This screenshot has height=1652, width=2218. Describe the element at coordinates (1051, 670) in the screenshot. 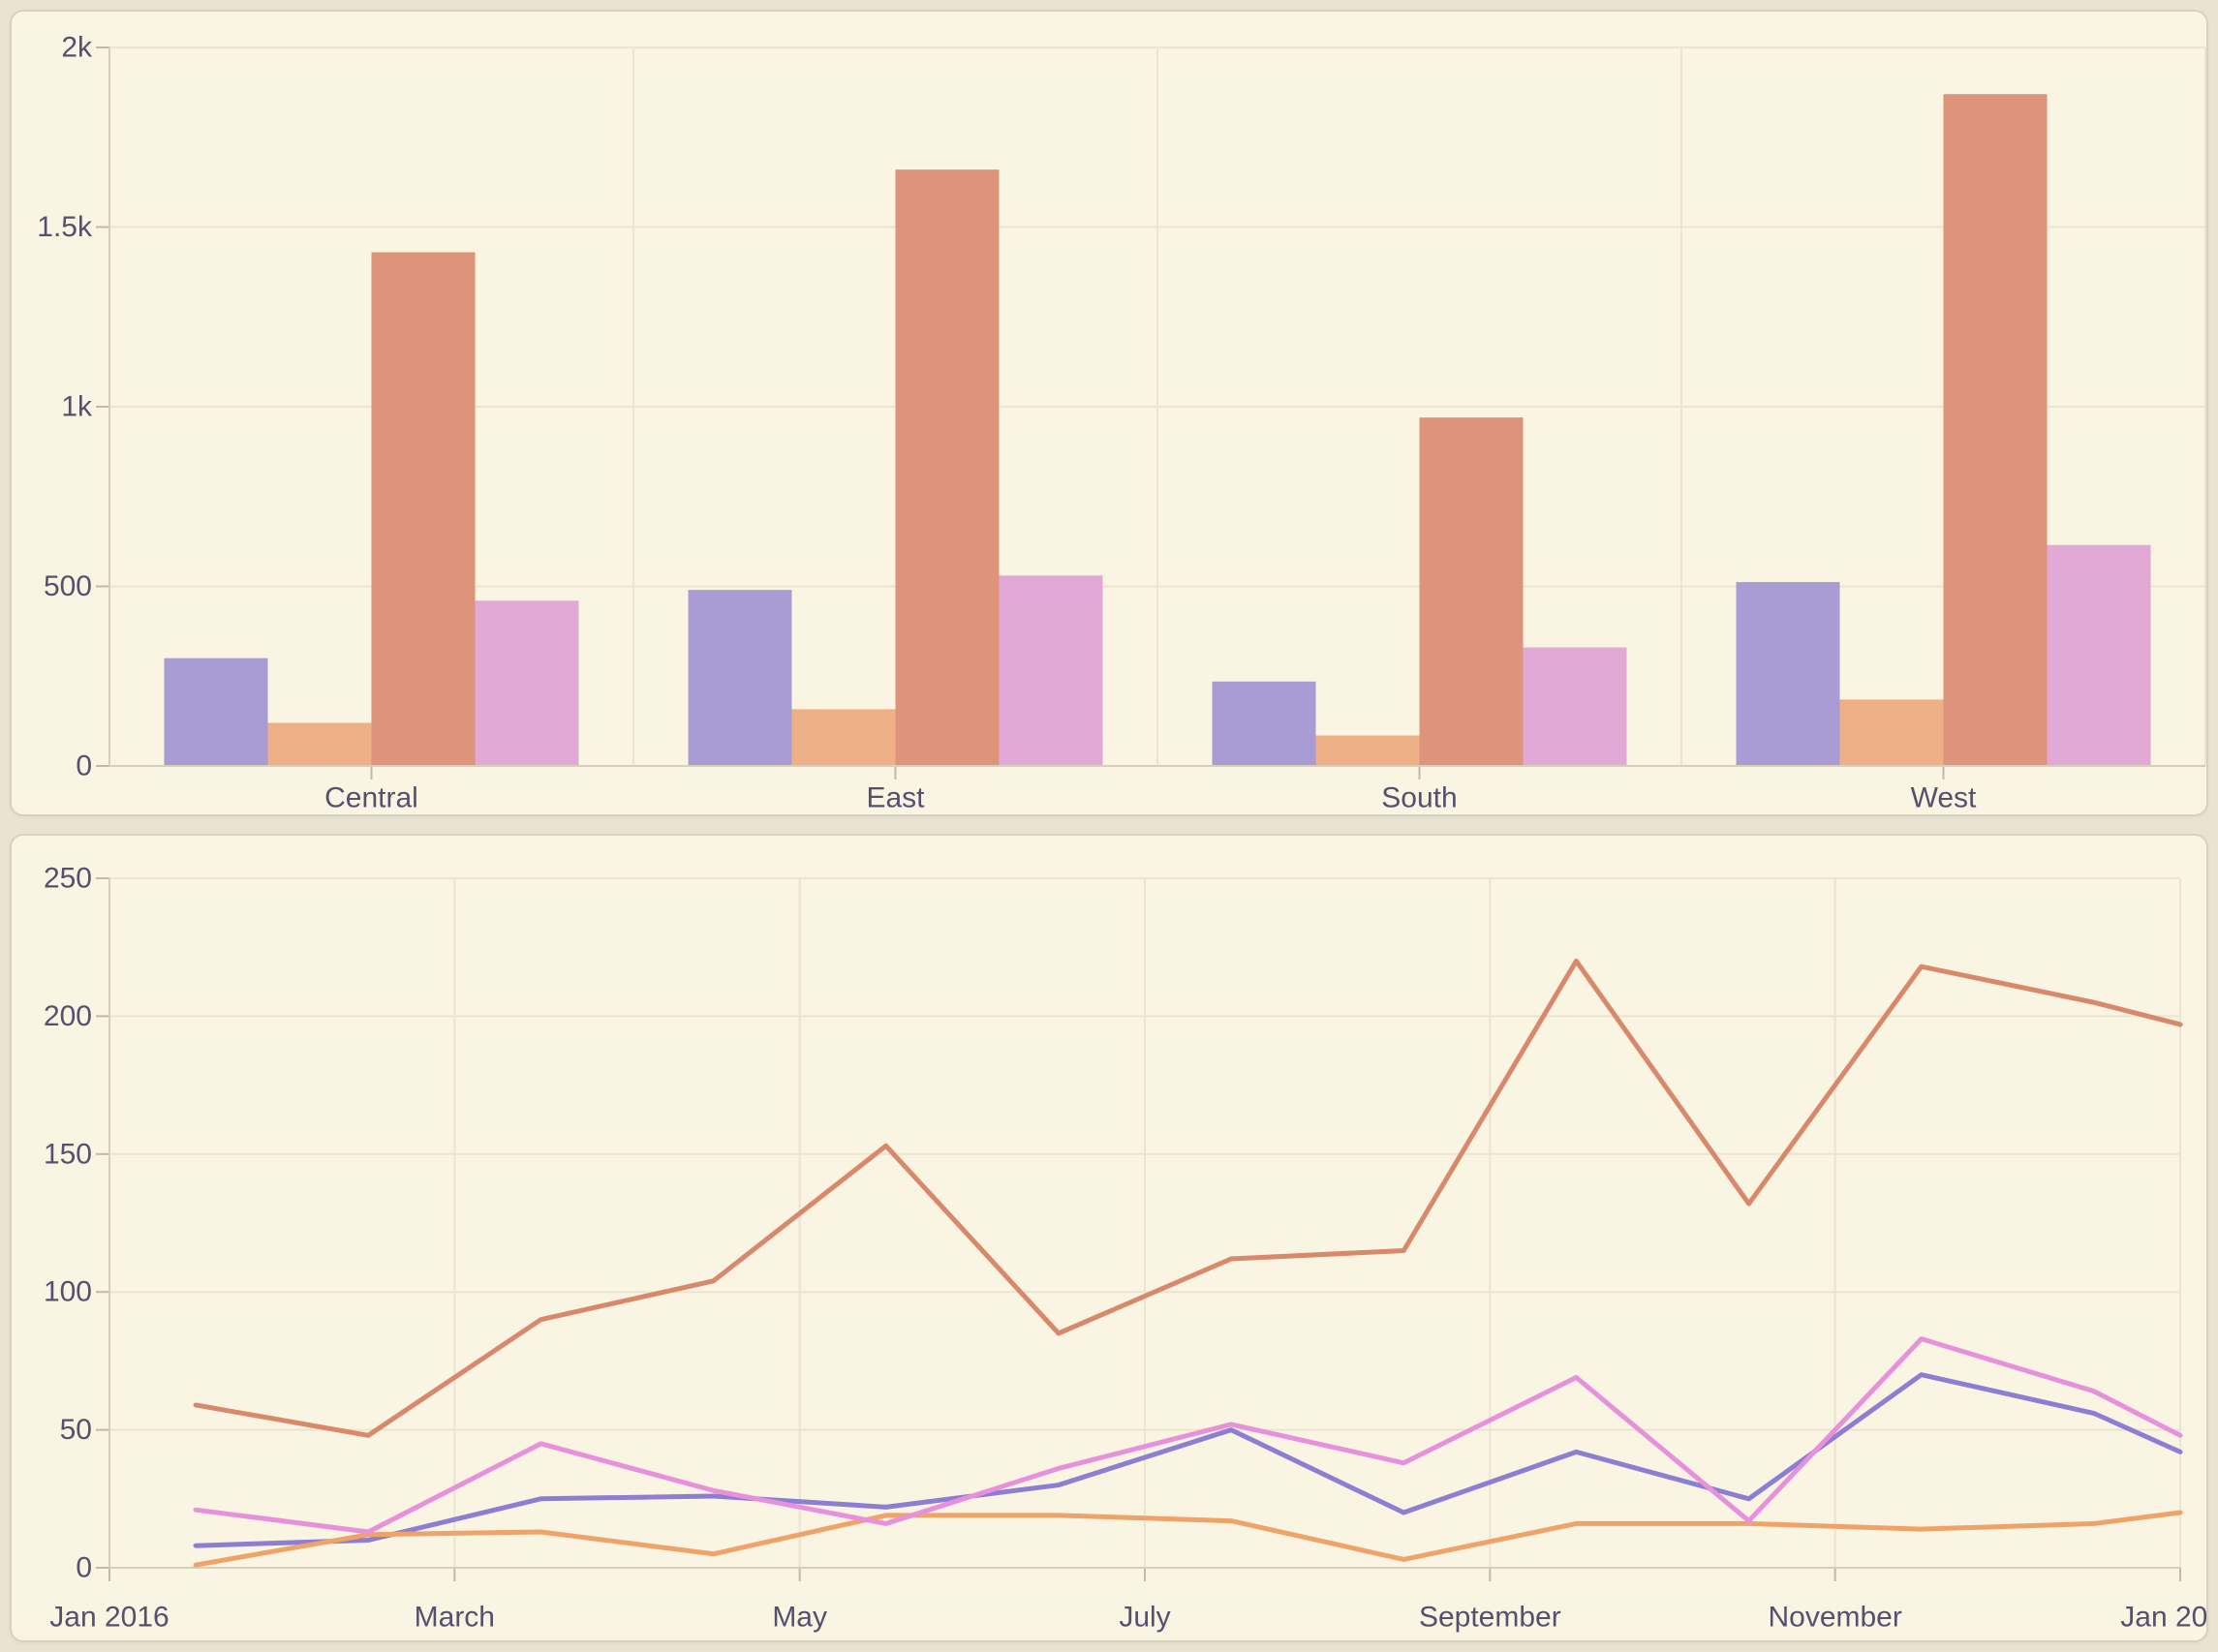

I see `bar-east-pink` at that location.